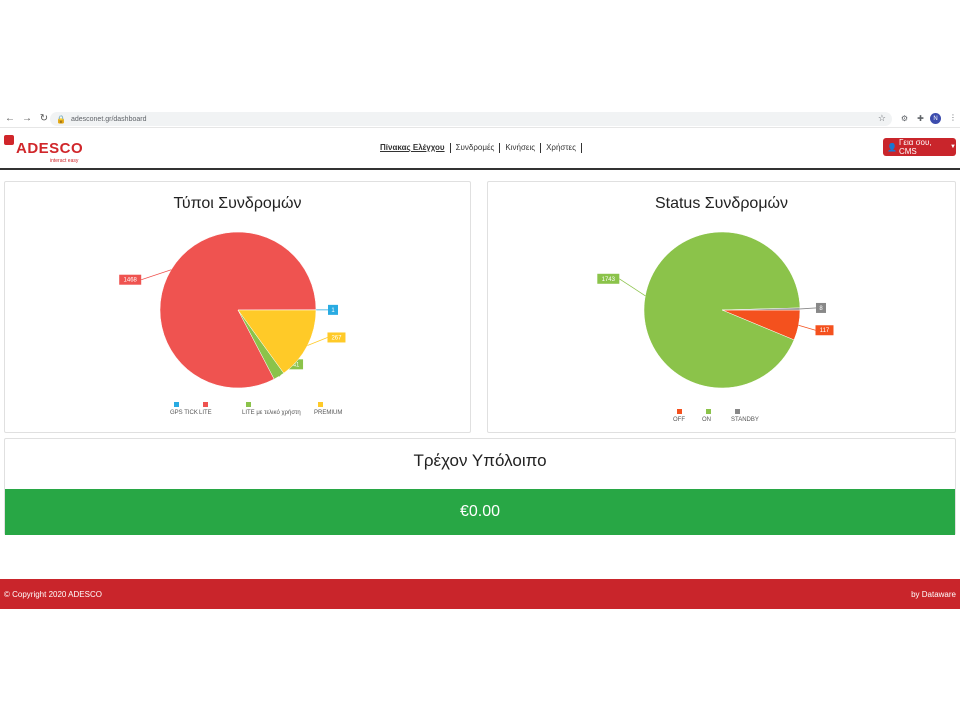 The image size is (960, 720). I want to click on balance-card: Τρέχον Υπόλοιπο €0.00, so click(480, 486).